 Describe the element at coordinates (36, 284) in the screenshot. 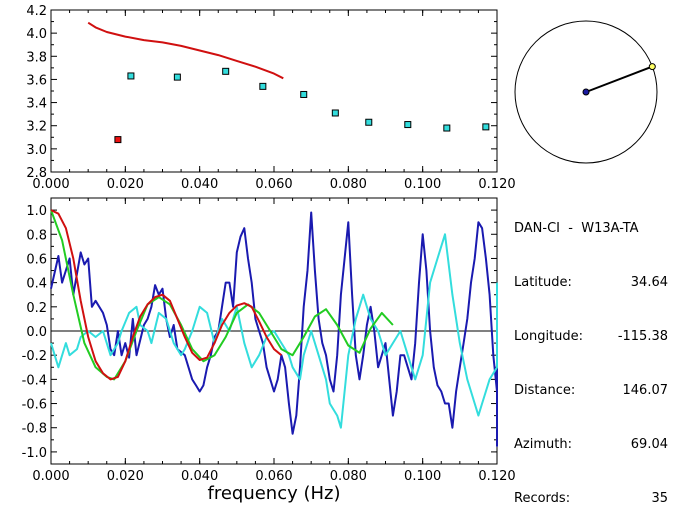

I see `y-tick-label: 0.4` at that location.